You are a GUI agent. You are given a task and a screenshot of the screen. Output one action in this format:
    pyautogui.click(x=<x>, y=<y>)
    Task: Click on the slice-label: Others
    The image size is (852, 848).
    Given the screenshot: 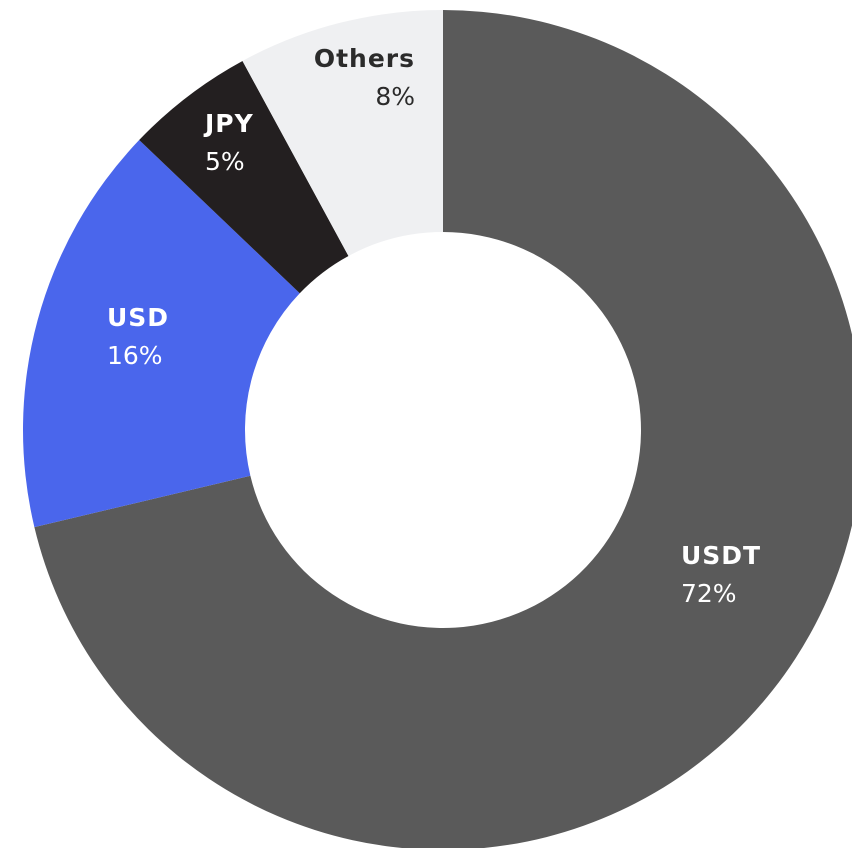 What is the action you would take?
    pyautogui.click(x=364, y=58)
    